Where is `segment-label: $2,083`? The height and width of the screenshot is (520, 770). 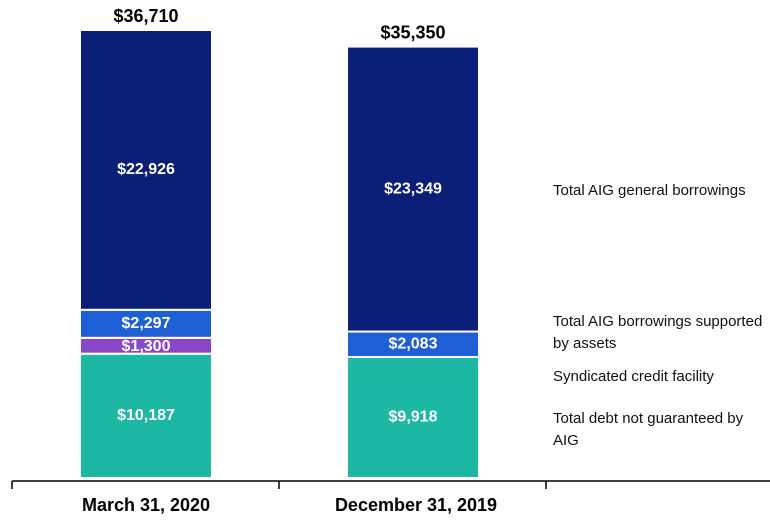 segment-label: $2,083 is located at coordinates (413, 343).